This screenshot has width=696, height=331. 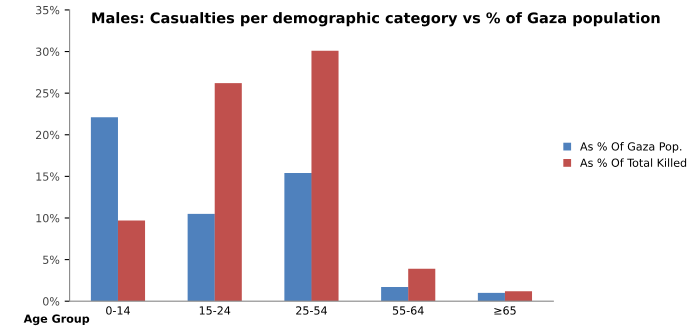 What do you see at coordinates (48, 176) in the screenshot?
I see `y-tick-label: 15%` at bounding box center [48, 176].